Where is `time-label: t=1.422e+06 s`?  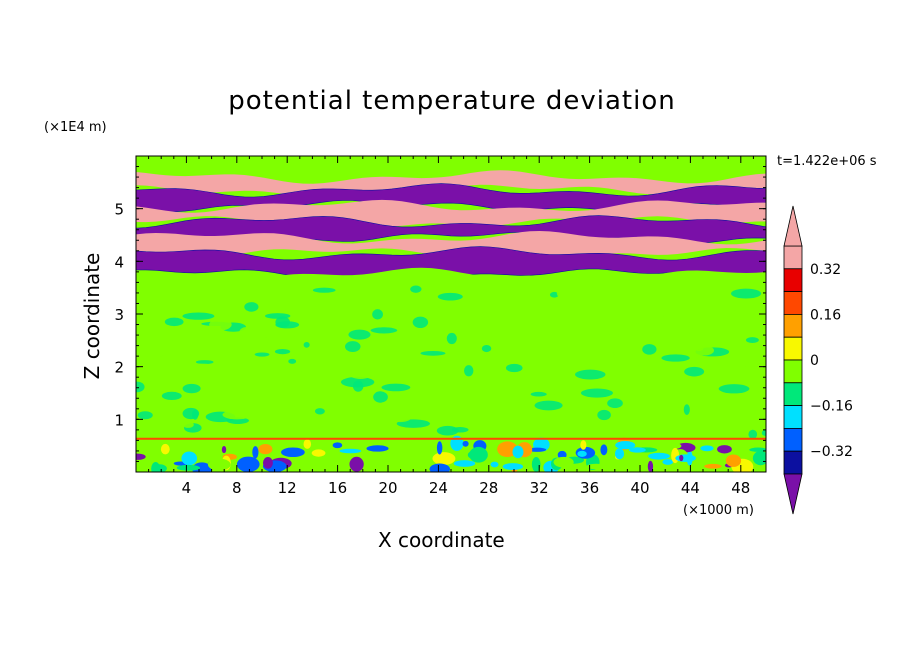 time-label: t=1.422e+06 s is located at coordinates (827, 161).